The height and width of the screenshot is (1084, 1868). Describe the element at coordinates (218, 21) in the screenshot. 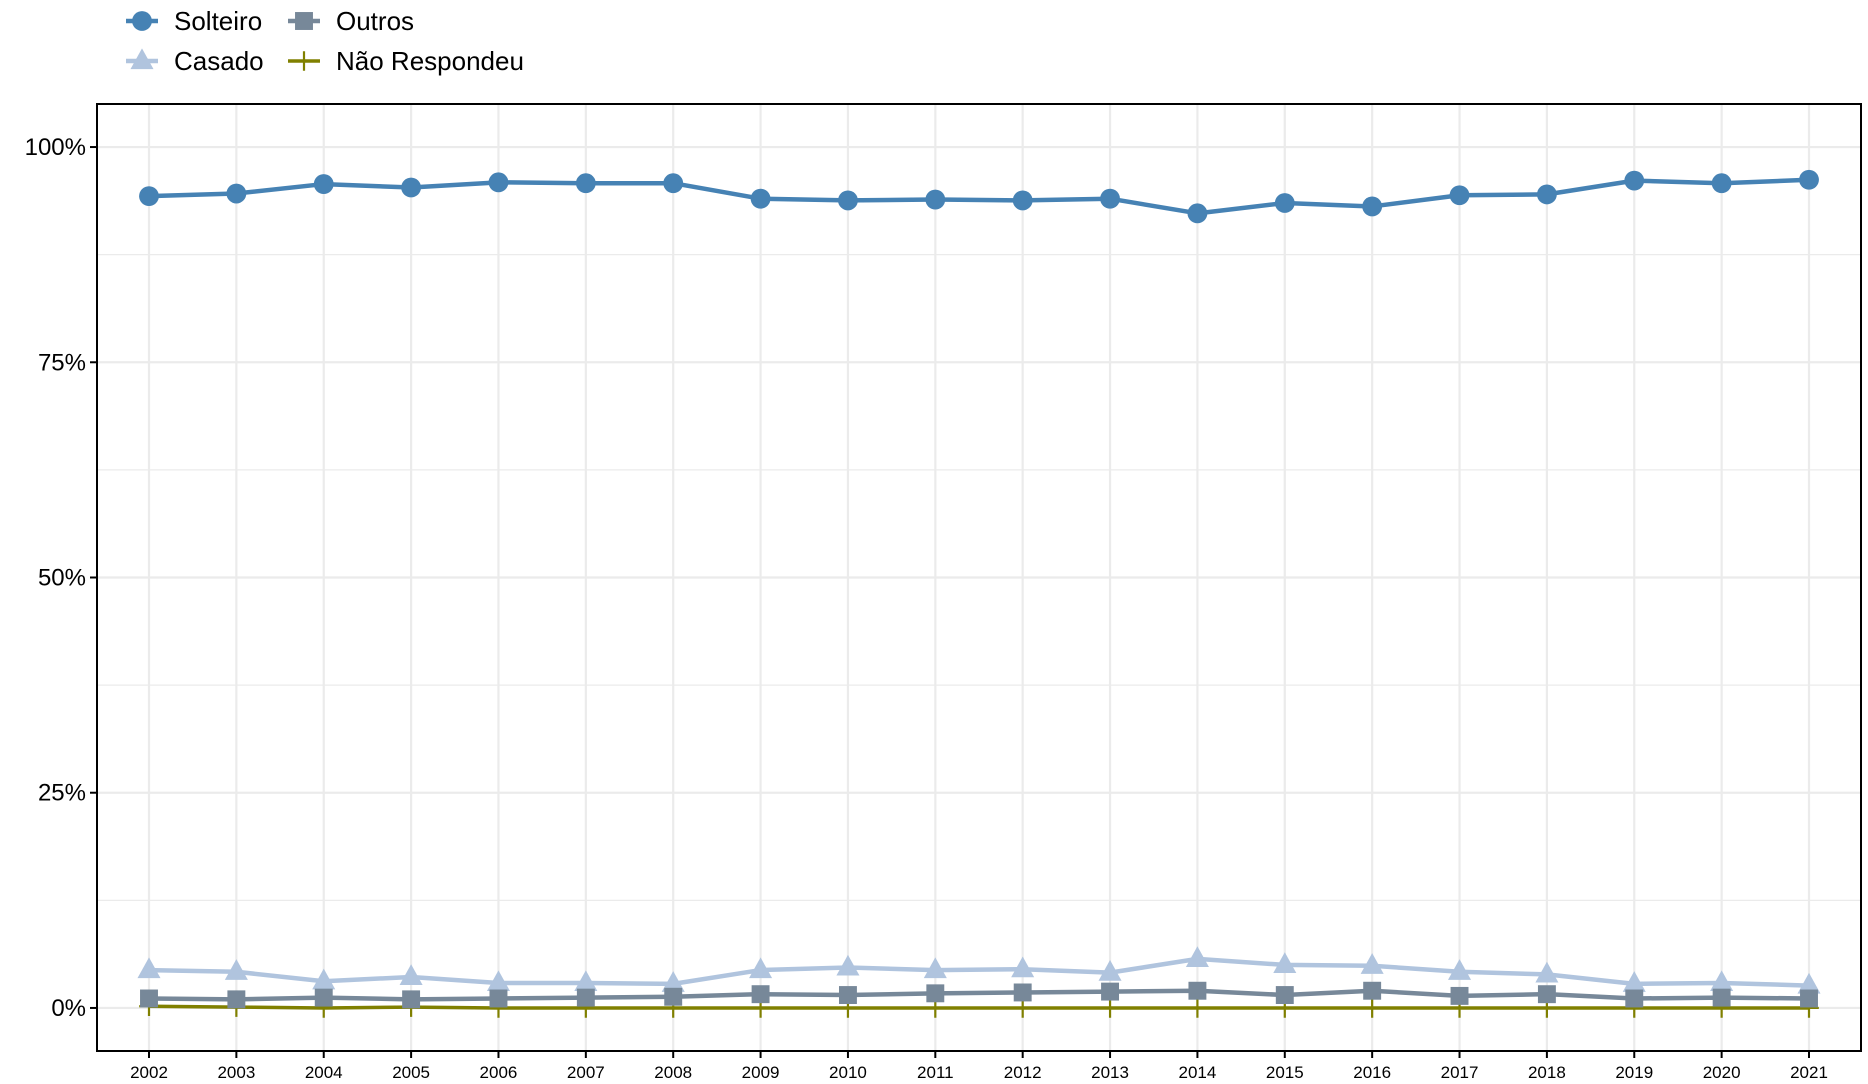

I see `legend-label: Solteiro` at that location.